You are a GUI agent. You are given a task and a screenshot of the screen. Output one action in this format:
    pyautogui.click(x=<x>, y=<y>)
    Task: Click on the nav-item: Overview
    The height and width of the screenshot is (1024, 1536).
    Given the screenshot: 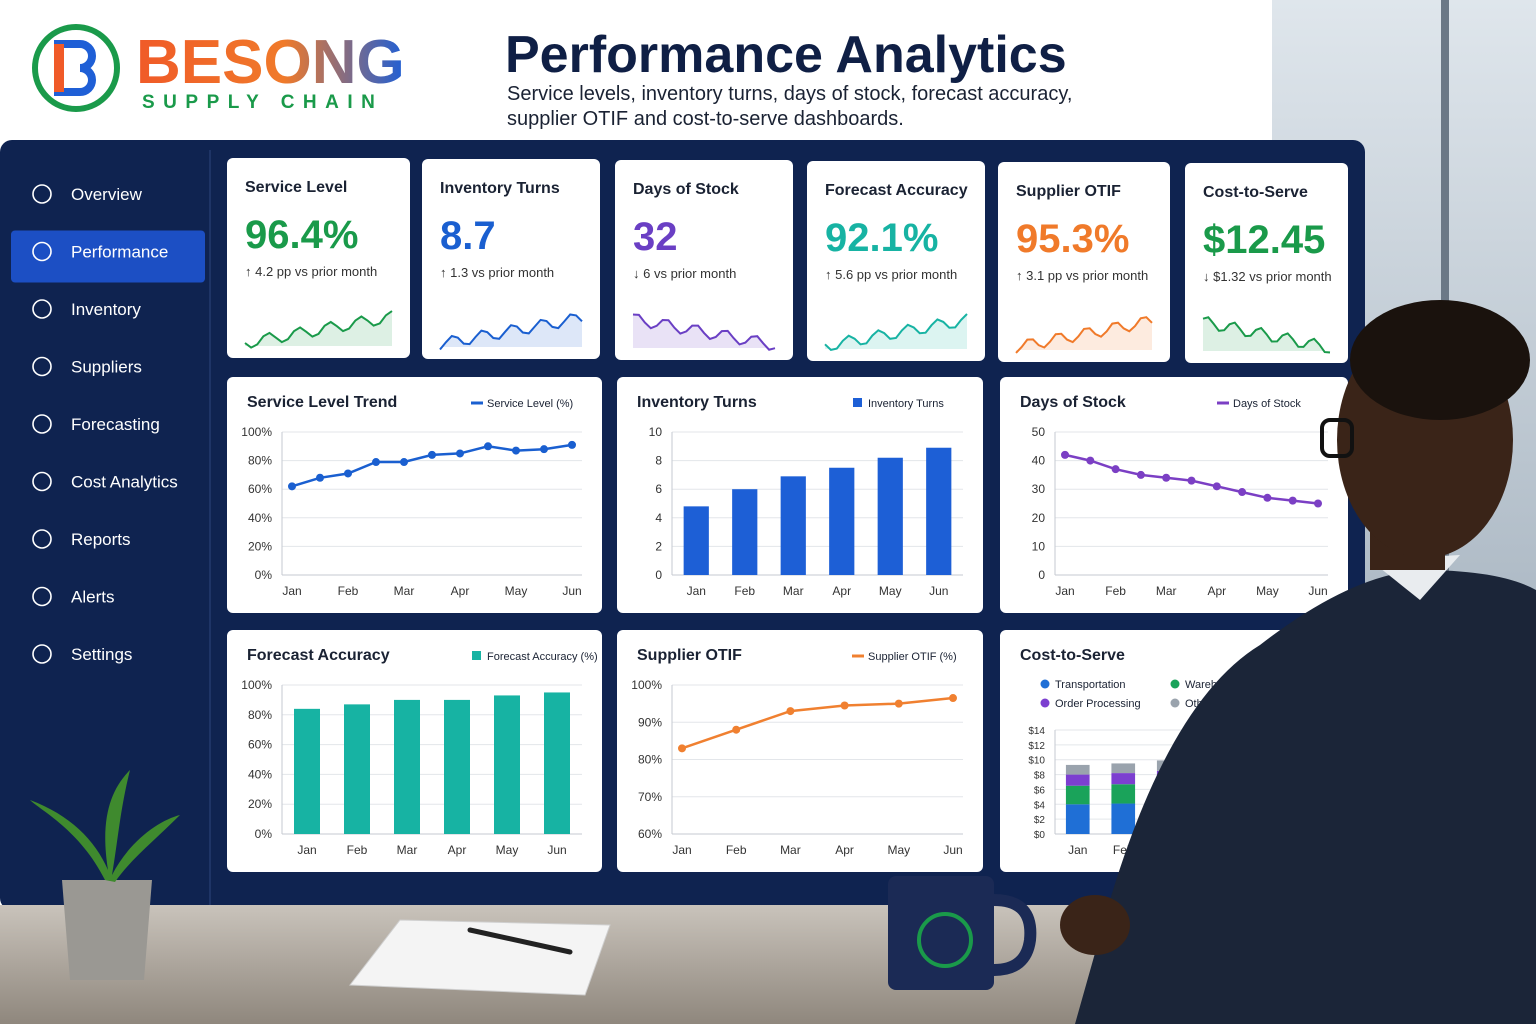 What is the action you would take?
    pyautogui.click(x=107, y=194)
    